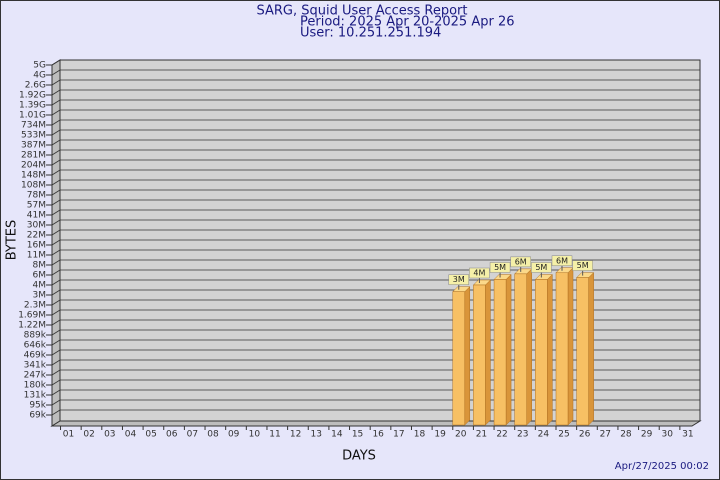 The height and width of the screenshot is (480, 720). Describe the element at coordinates (35, 396) in the screenshot. I see `y-tick-label: 131k` at that location.